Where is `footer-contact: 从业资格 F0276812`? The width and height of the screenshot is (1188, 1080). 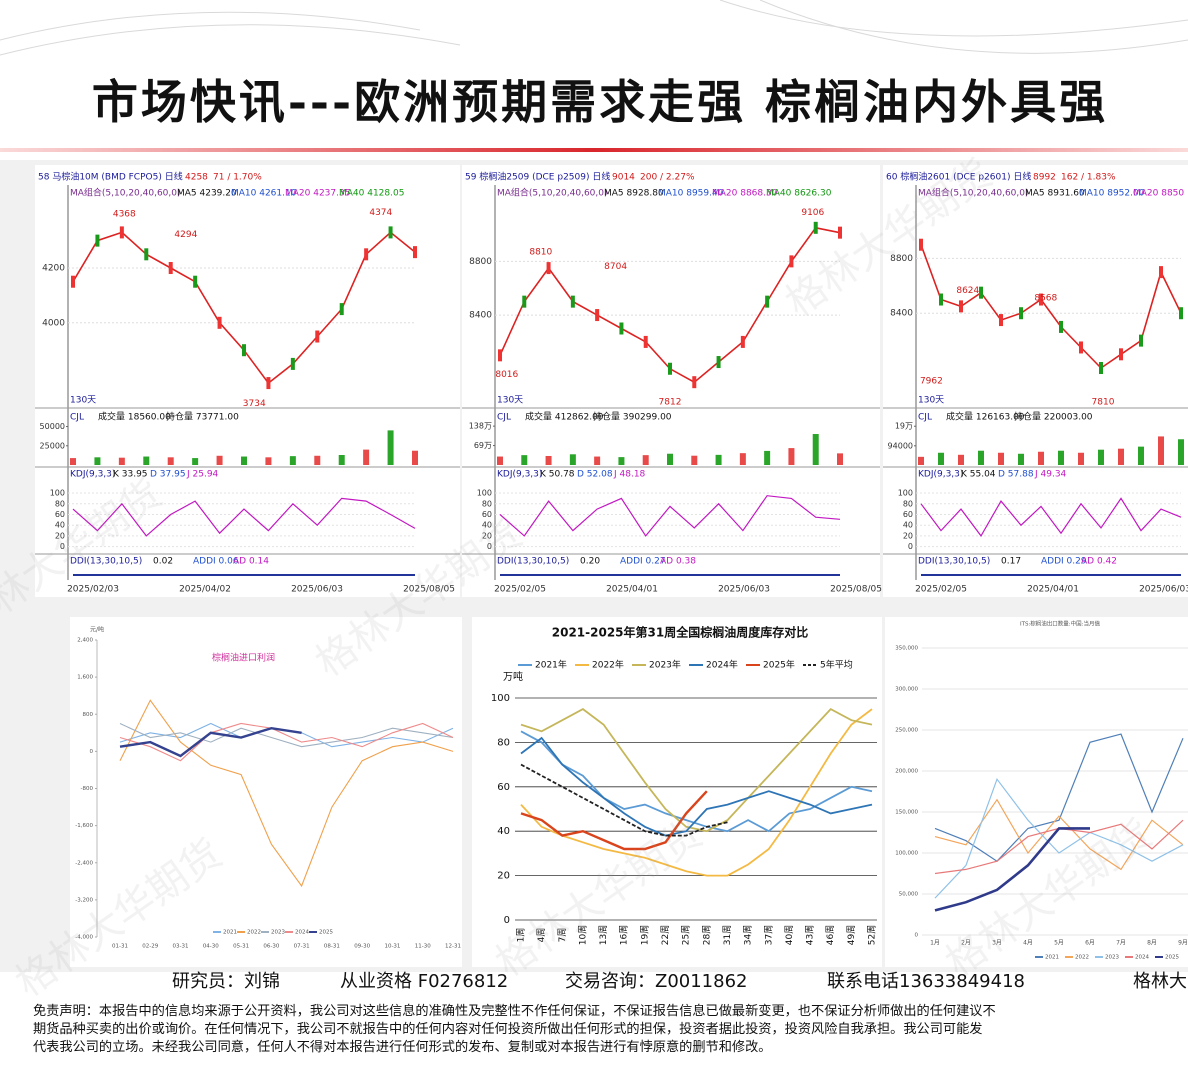
footer-contact: 从业资格 F0276812 is located at coordinates (424, 981).